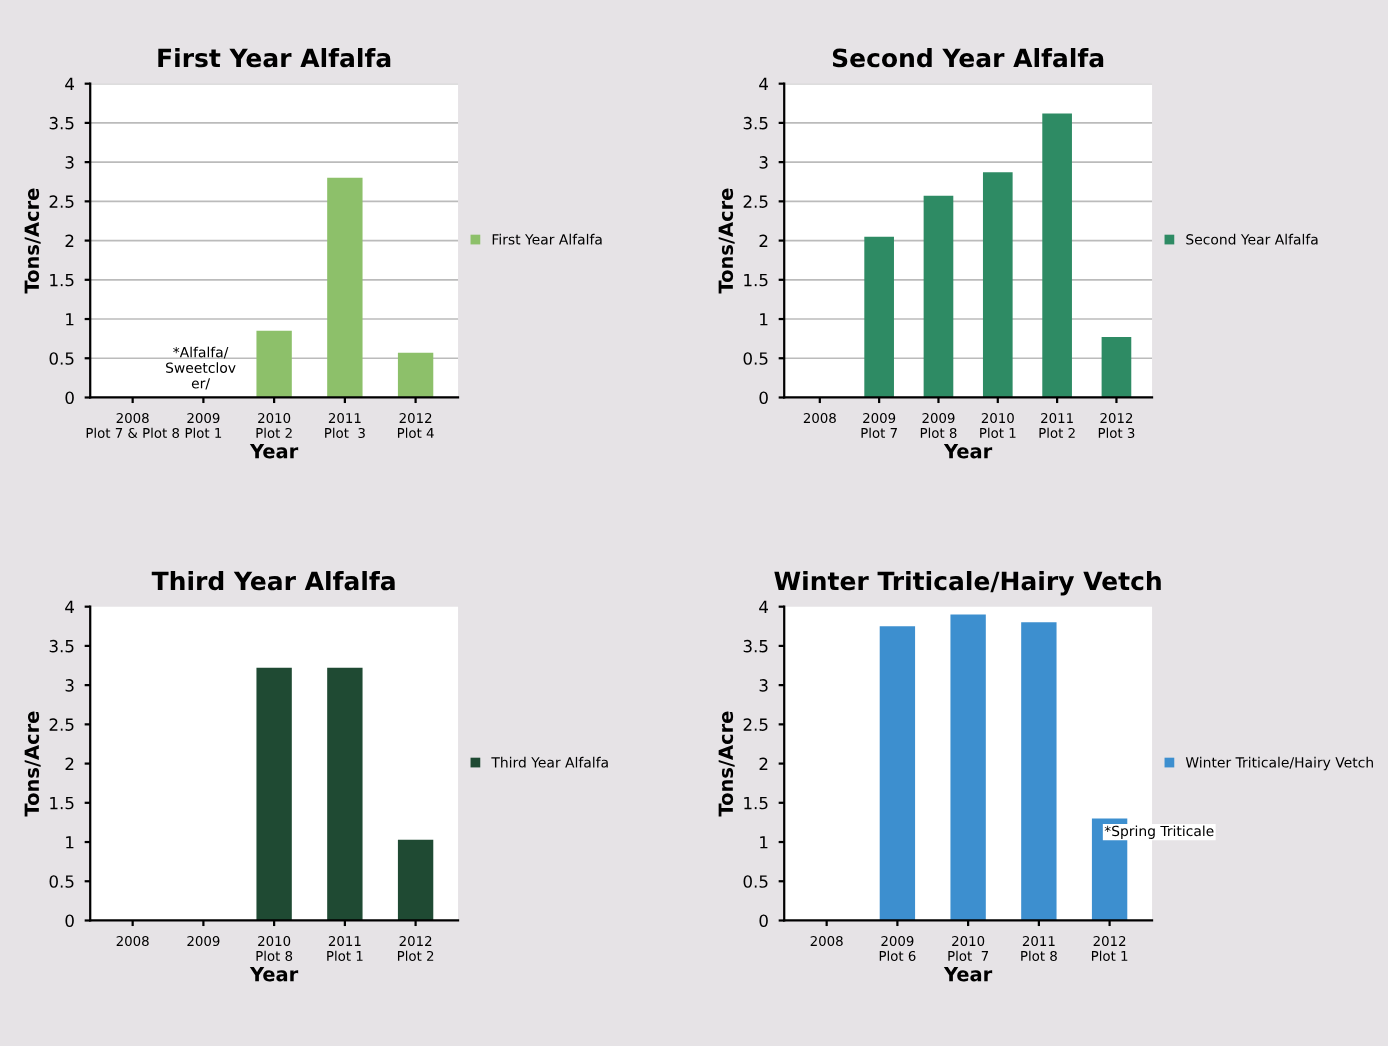 The height and width of the screenshot is (1046, 1388). What do you see at coordinates (967, 583) in the screenshot?
I see `chart-title: Winter Triticale/Hairy Vetch` at bounding box center [967, 583].